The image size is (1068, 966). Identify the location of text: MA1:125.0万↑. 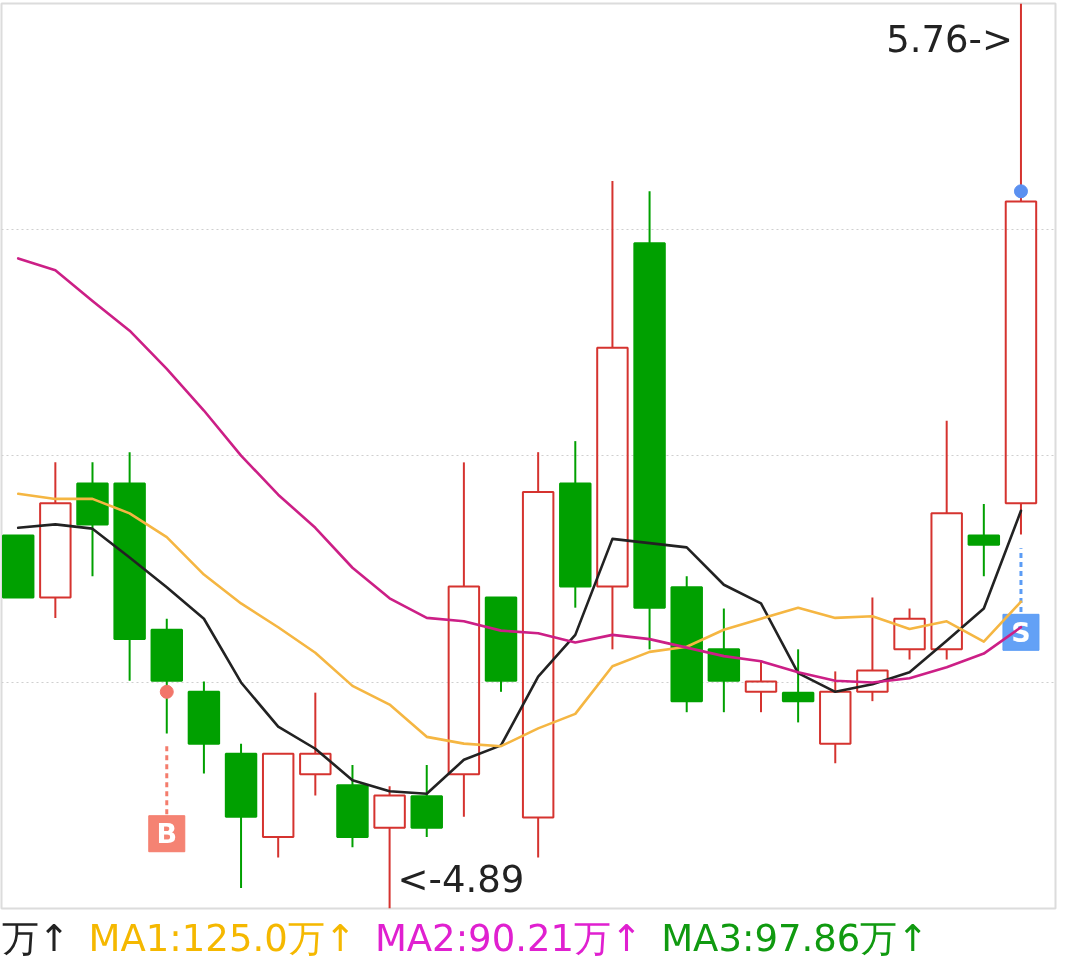
(222, 938).